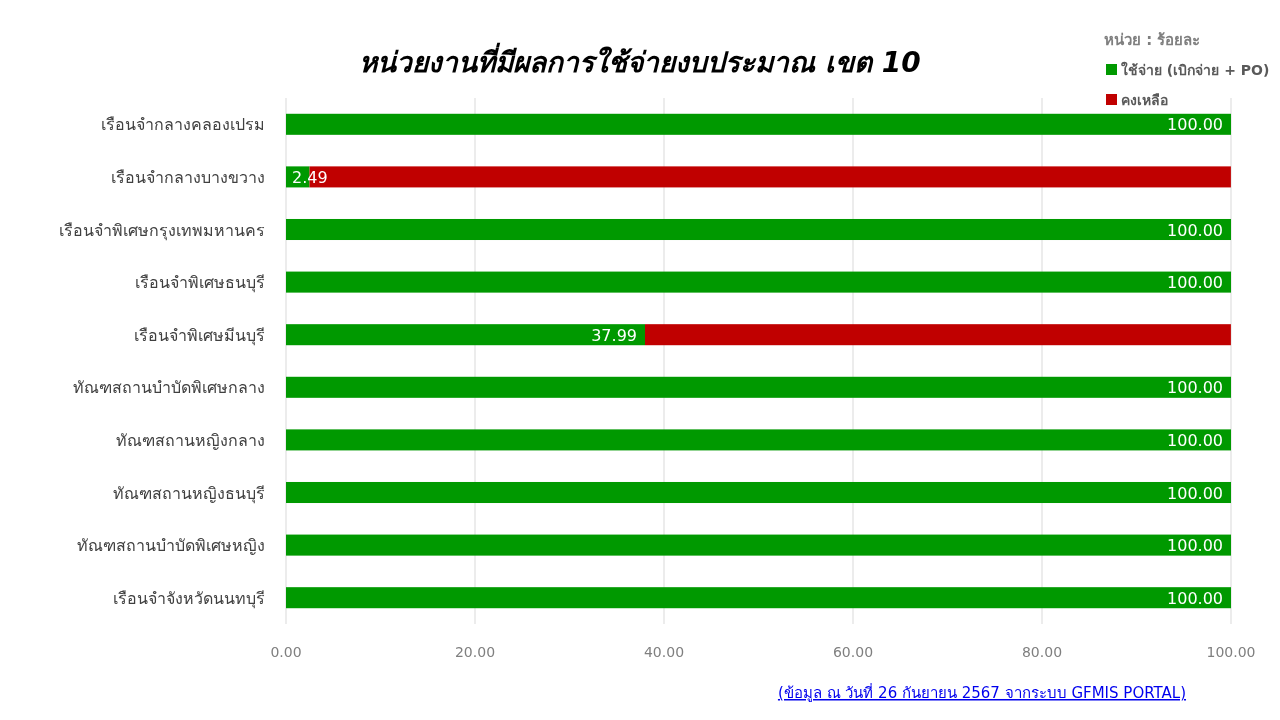  What do you see at coordinates (189, 493) in the screenshot?
I see `y-tick-label: ทัณฑสถานหญิงธนบุรี` at bounding box center [189, 493].